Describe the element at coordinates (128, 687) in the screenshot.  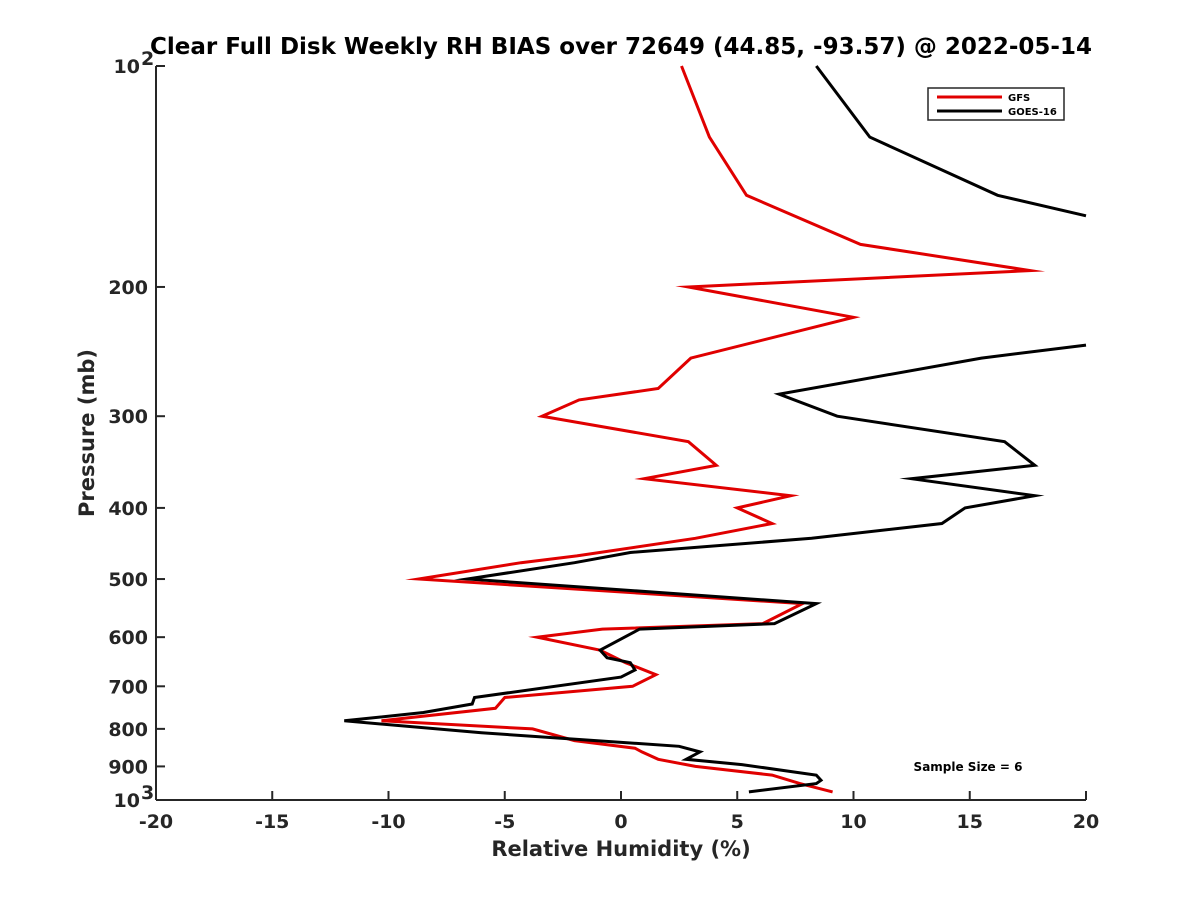
I see `y-tick-label: 700` at that location.